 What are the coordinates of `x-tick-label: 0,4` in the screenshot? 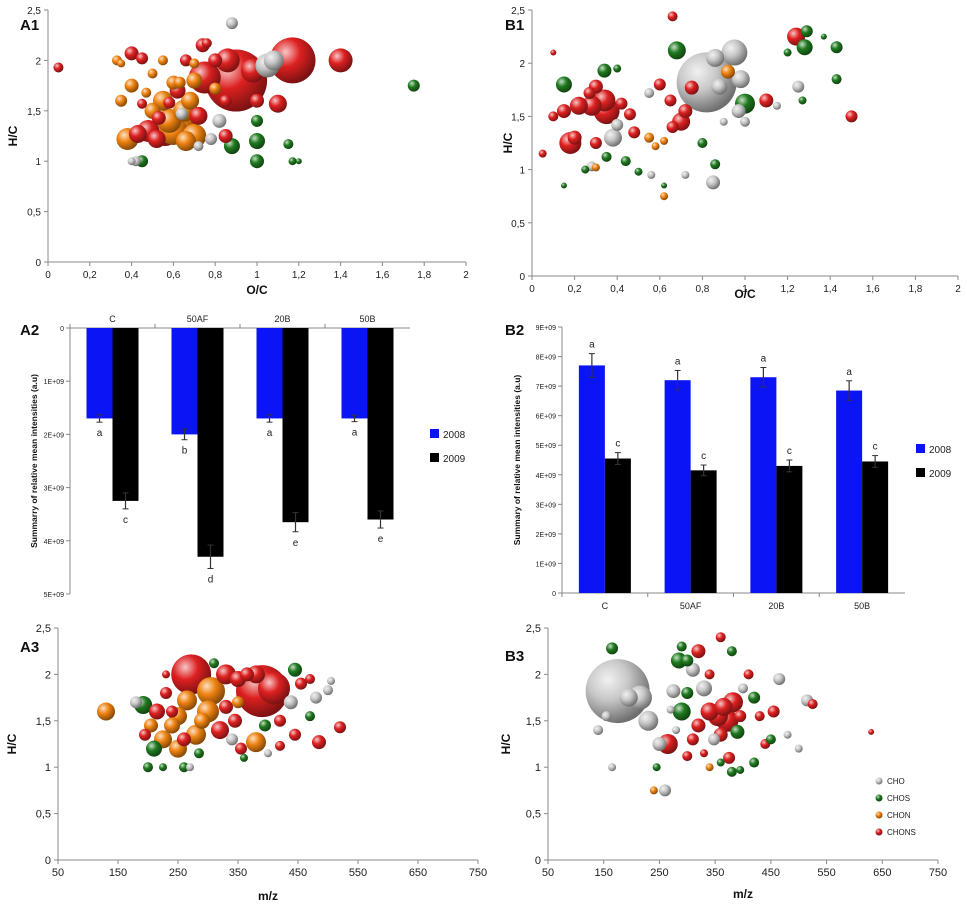 It's located at (132, 275).